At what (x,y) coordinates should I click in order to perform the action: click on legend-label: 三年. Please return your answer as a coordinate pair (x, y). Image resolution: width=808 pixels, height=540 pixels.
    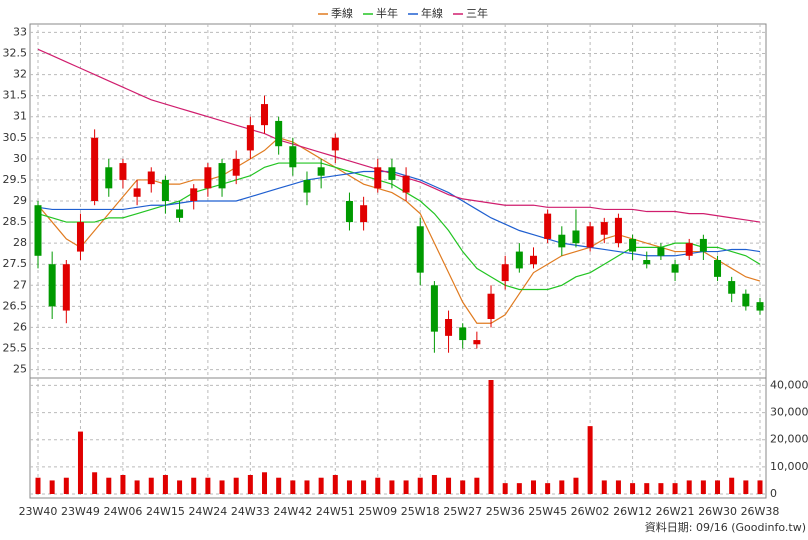
    Looking at the image, I should click on (477, 13).